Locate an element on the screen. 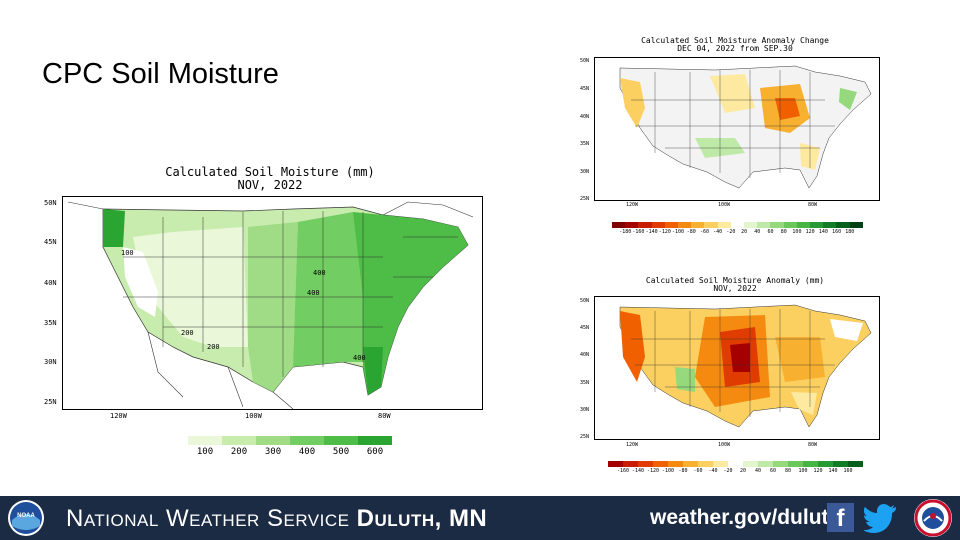 This screenshot has height=540, width=960. colorbar-label: 120 is located at coordinates (818, 471).